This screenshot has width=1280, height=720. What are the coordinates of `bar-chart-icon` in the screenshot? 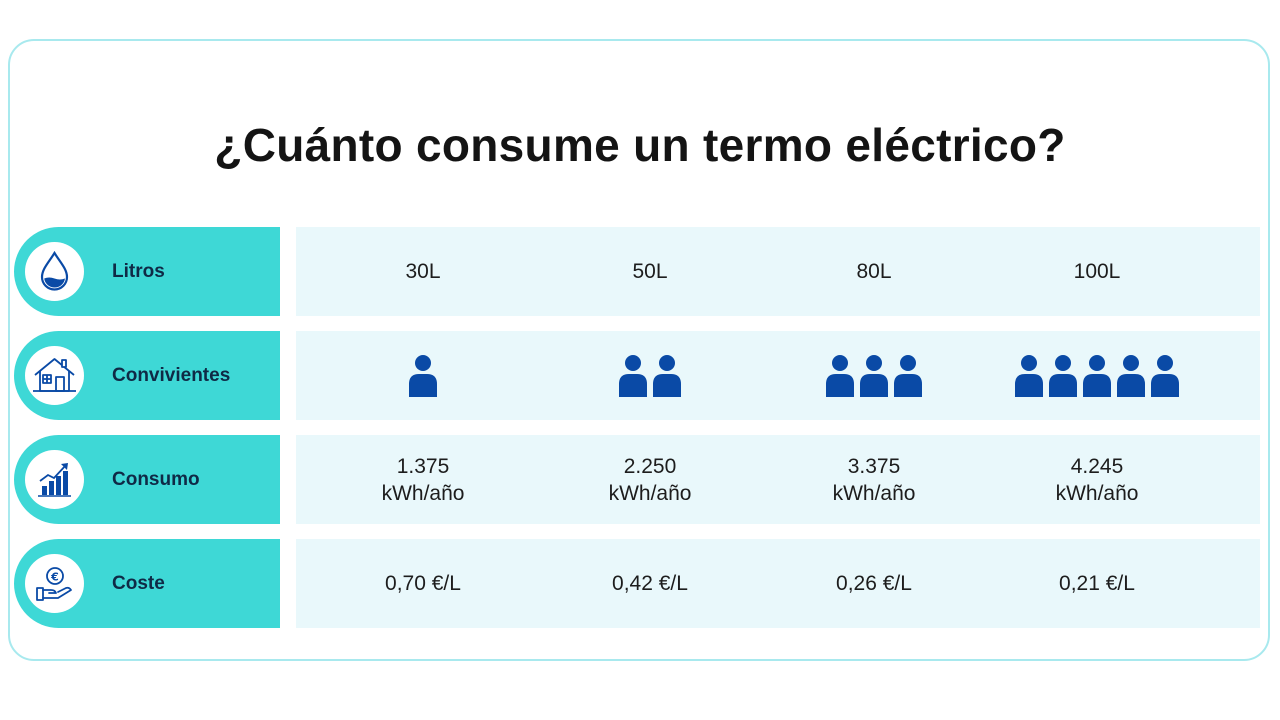 It's located at (54, 479).